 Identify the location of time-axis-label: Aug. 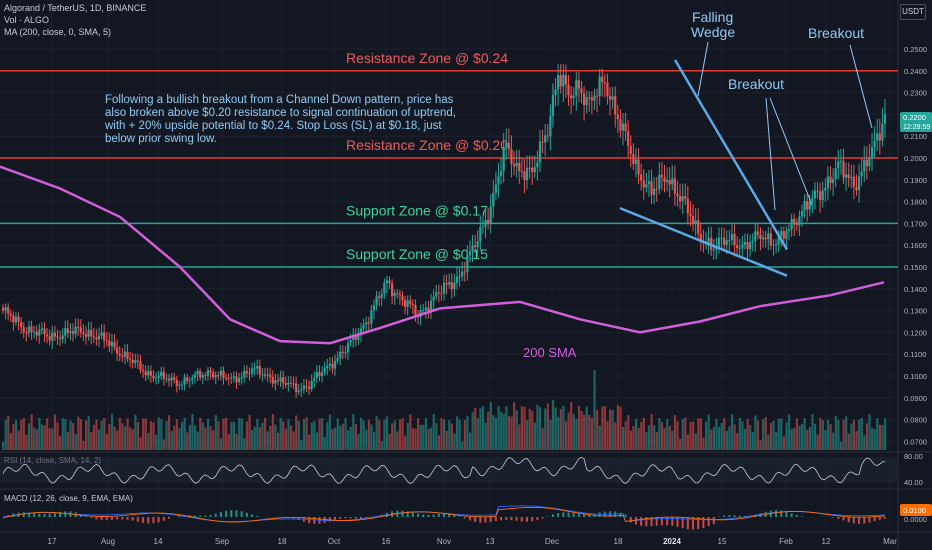
(108, 541).